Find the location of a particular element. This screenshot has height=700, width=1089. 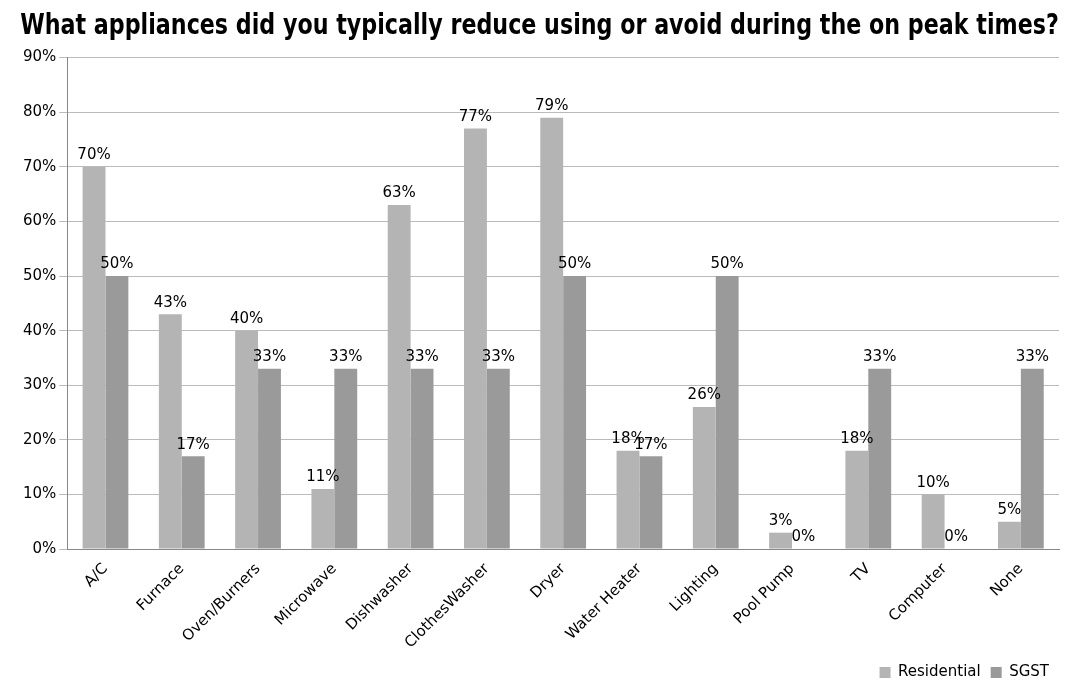

y-tick-label: 60% is located at coordinates (40, 220).